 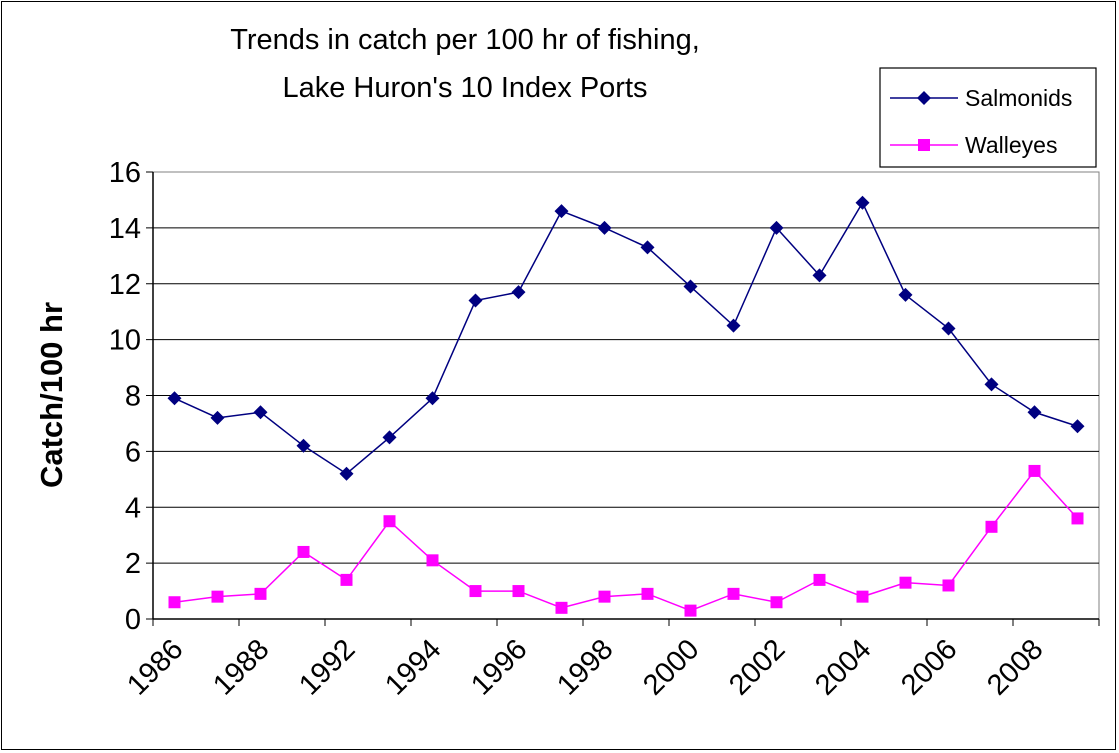 I want to click on y-tick-label: 6, so click(x=133, y=452).